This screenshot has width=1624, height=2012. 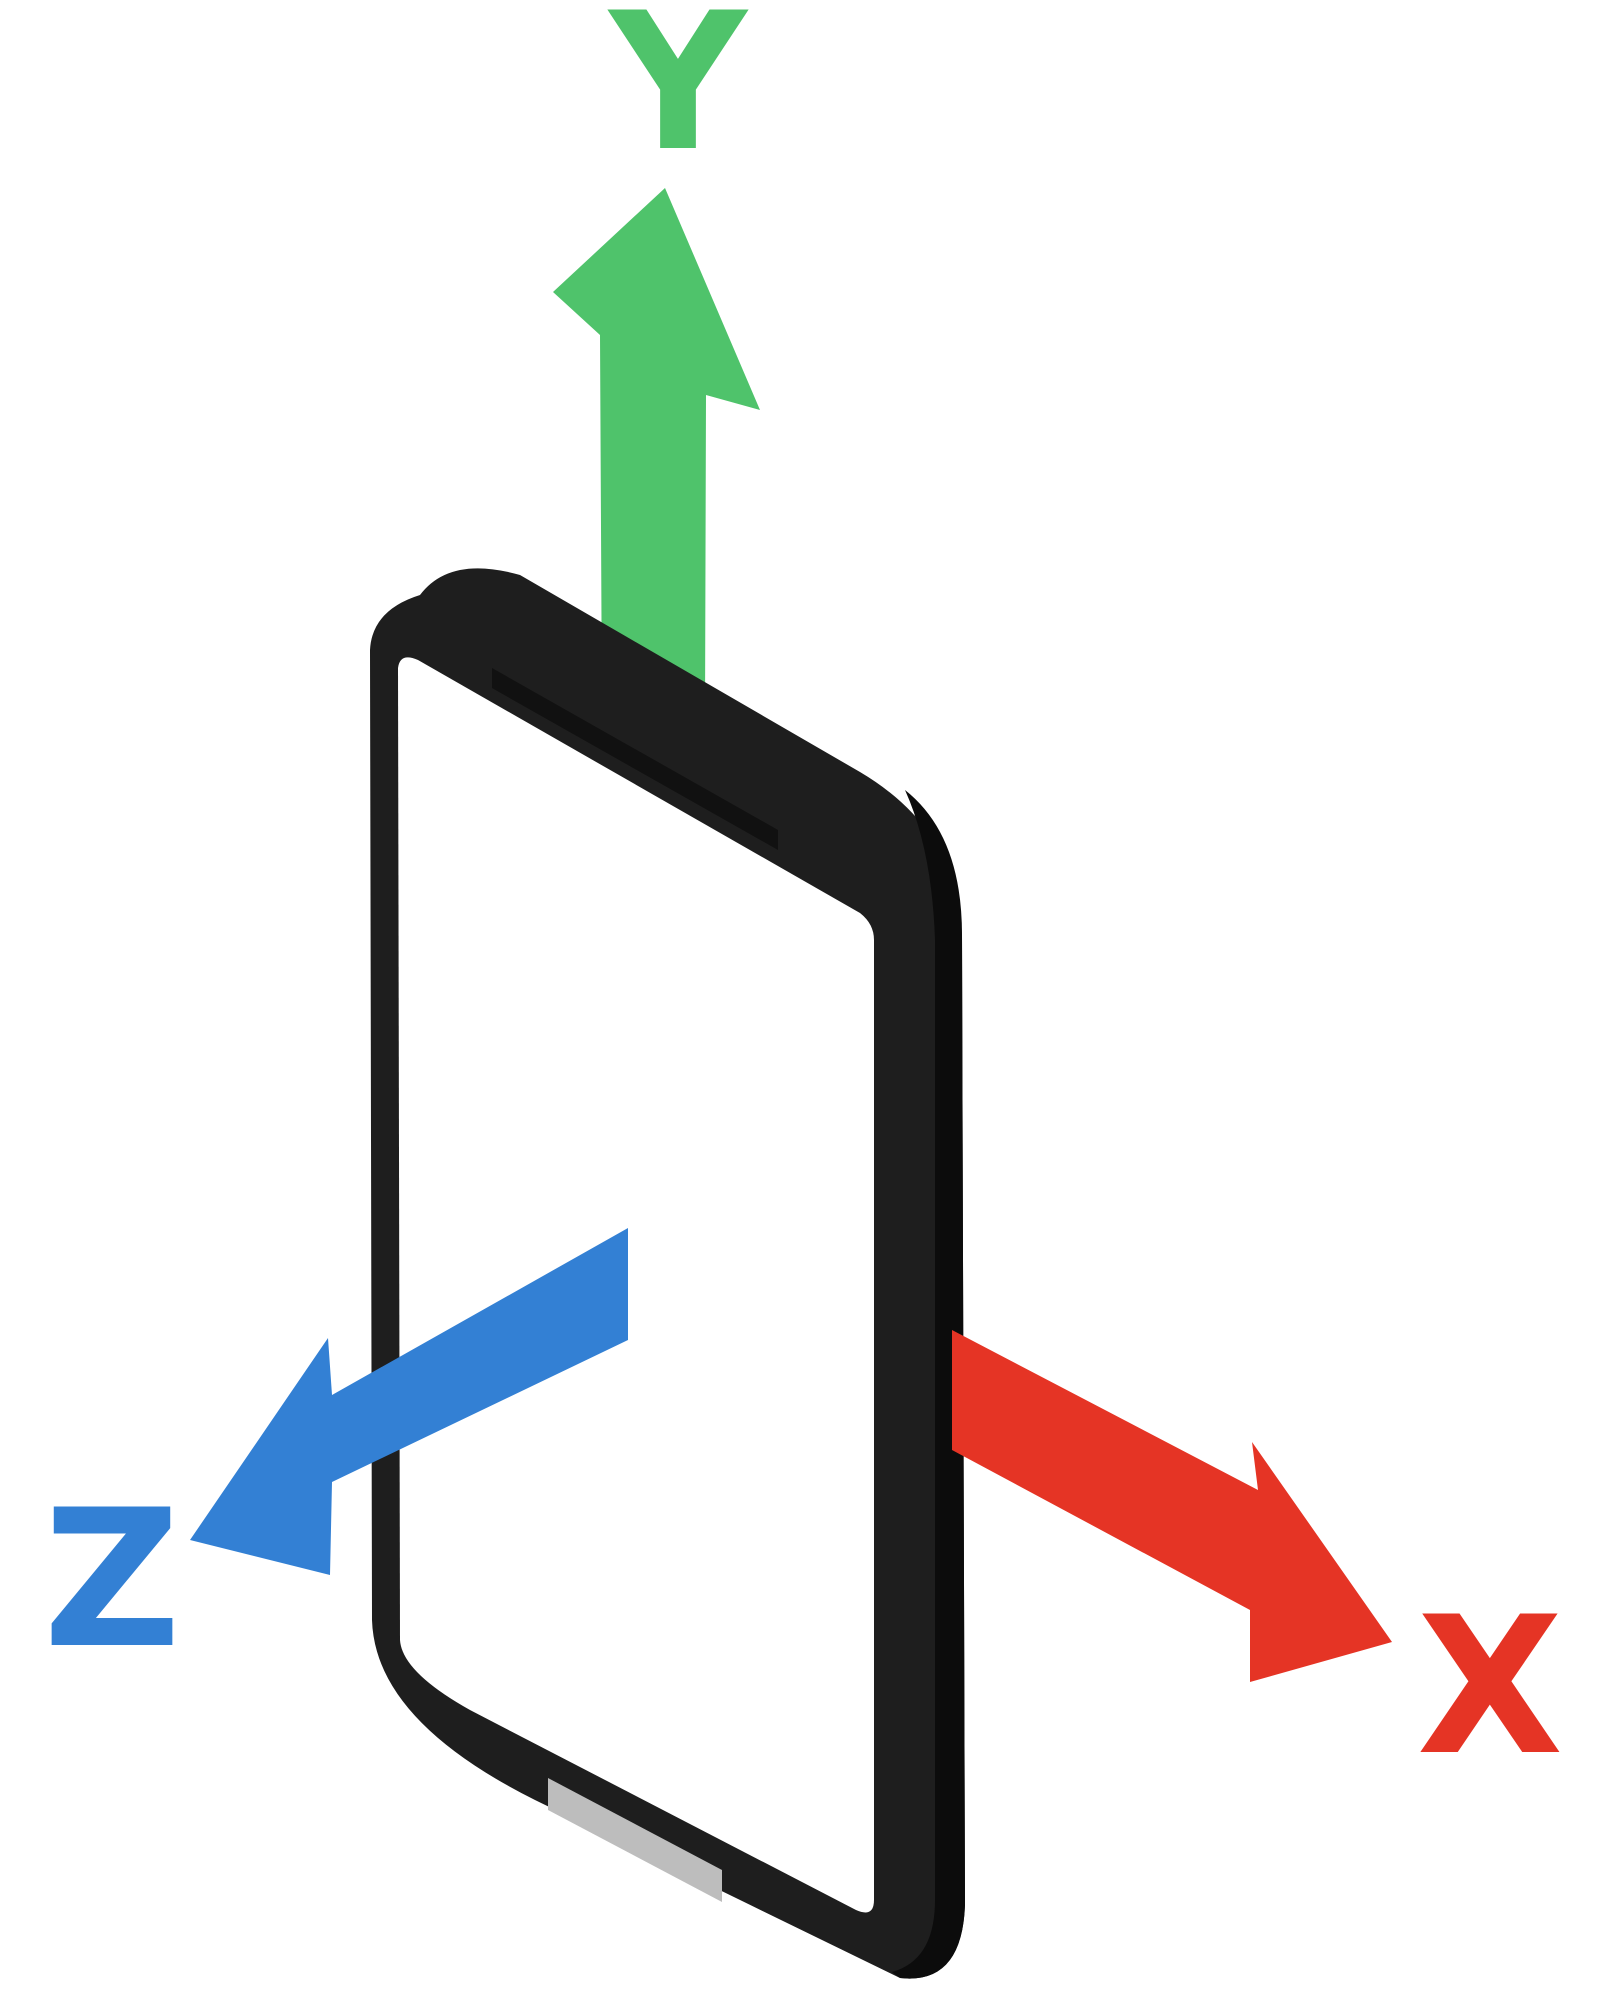 I want to click on x-arrow-shape, so click(x=1172, y=1506).